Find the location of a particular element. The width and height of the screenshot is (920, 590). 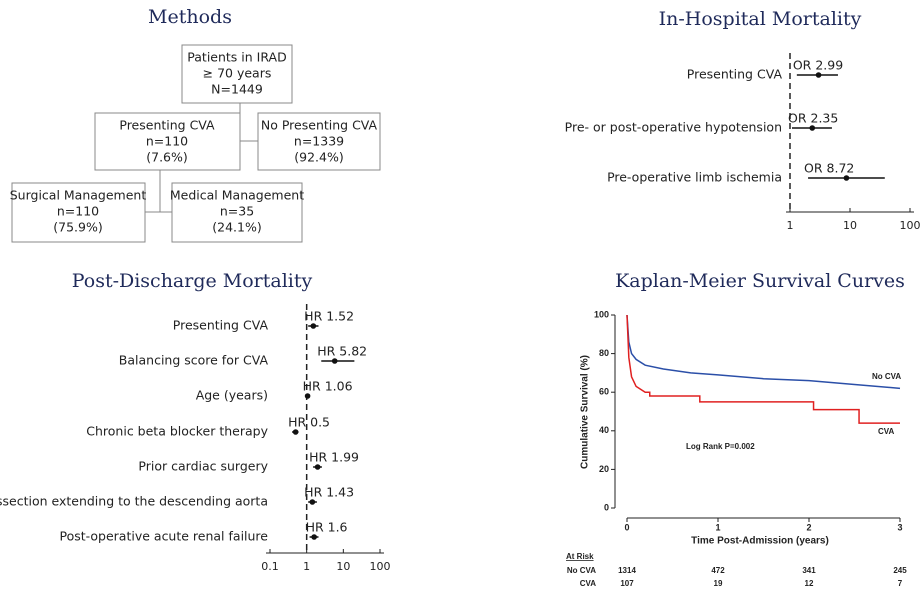

annotation: Log Rank P=0.002 is located at coordinates (720, 446).